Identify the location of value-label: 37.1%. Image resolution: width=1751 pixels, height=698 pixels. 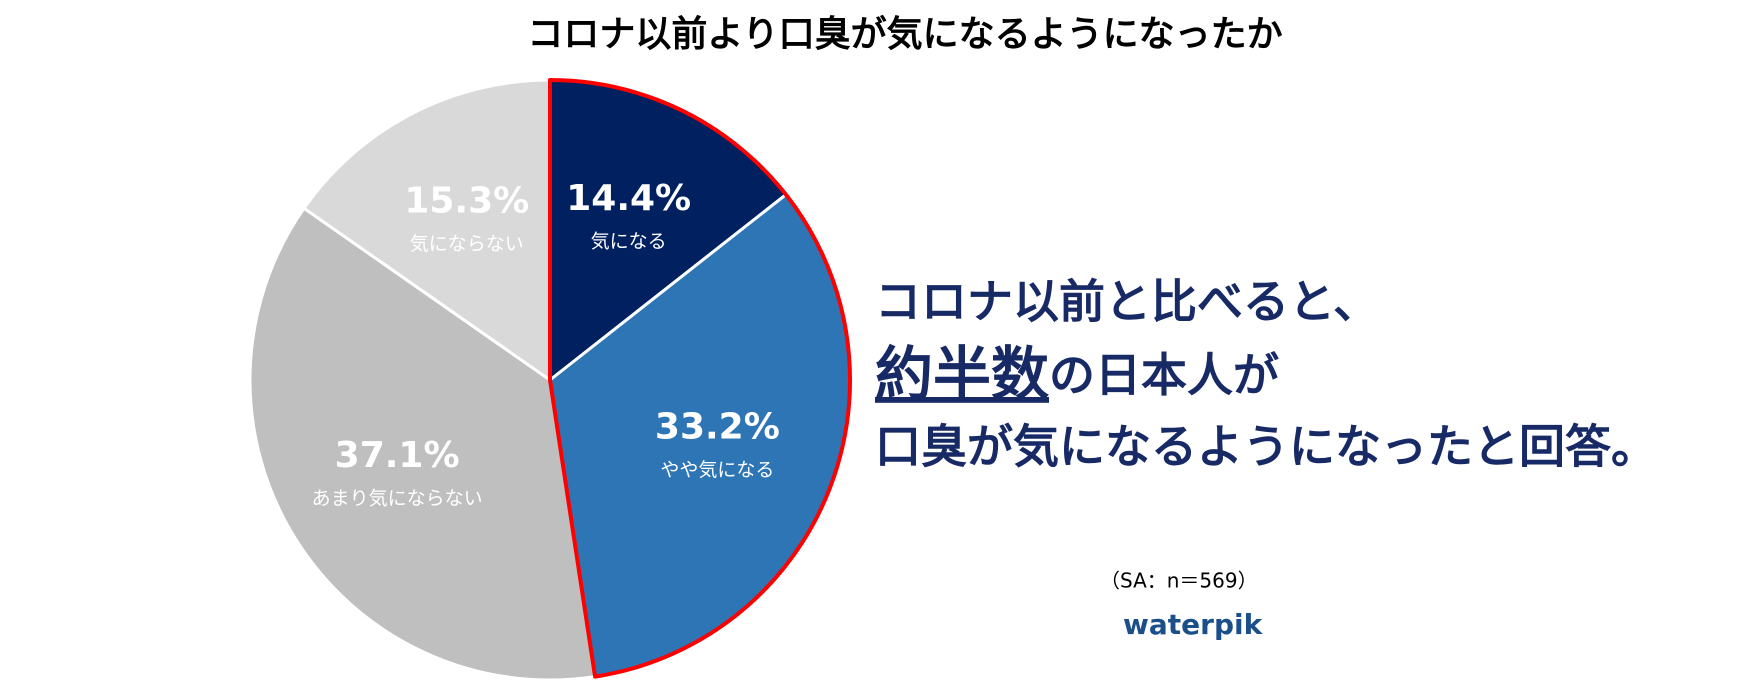
(397, 455).